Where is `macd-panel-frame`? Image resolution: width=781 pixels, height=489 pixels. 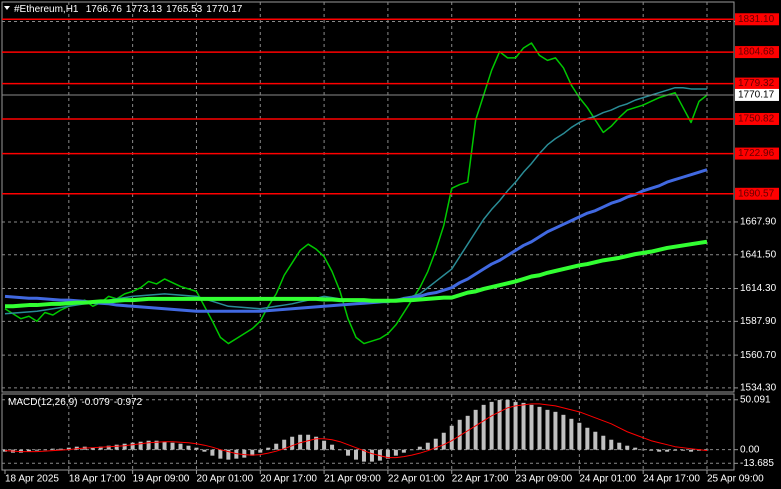
macd-panel-frame is located at coordinates (368, 432).